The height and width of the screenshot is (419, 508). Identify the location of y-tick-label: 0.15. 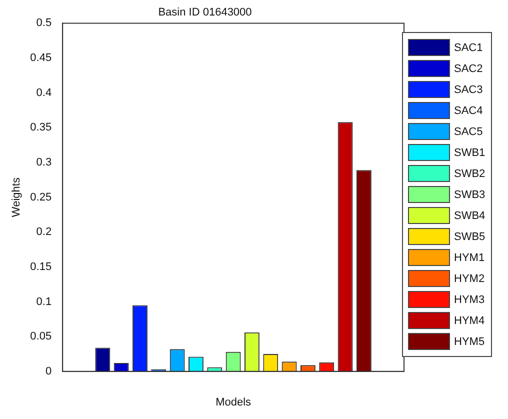
(41, 266).